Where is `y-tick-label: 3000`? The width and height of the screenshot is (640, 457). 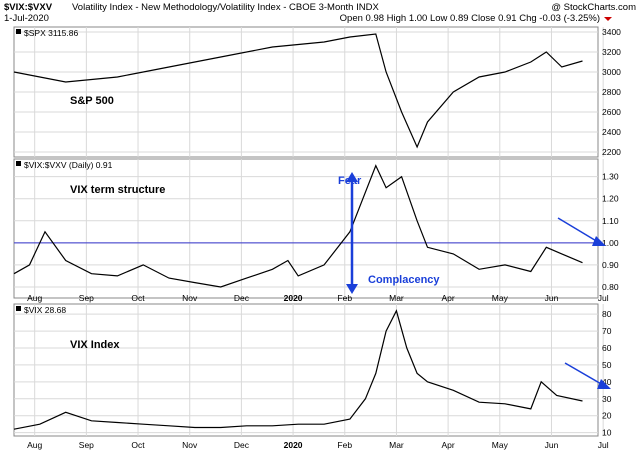 y-tick-label: 3000 is located at coordinates (611, 72).